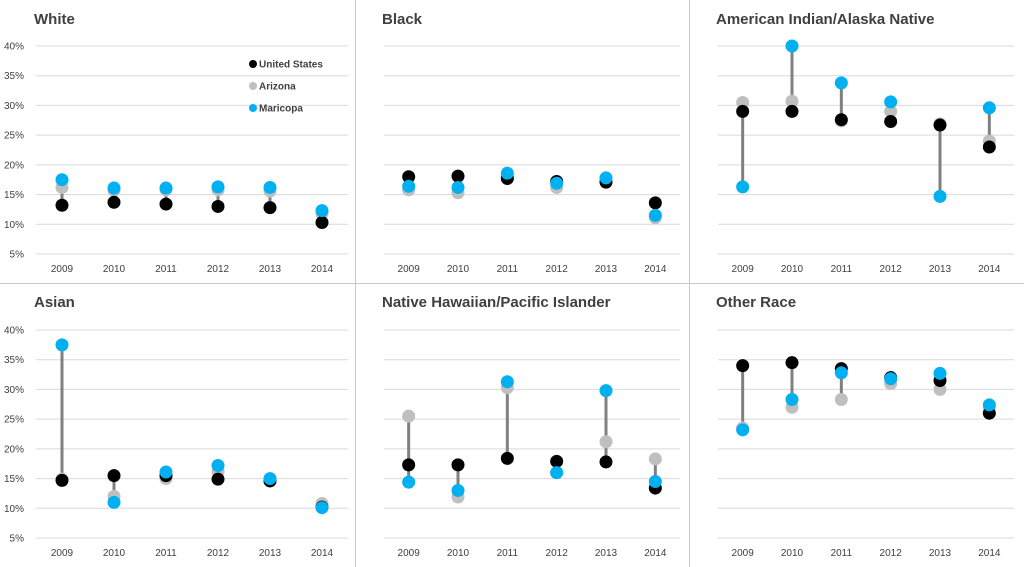  I want to click on chart-svg: Other Race 2009 2010 2011 2012 2013 2014, so click(865, 426).